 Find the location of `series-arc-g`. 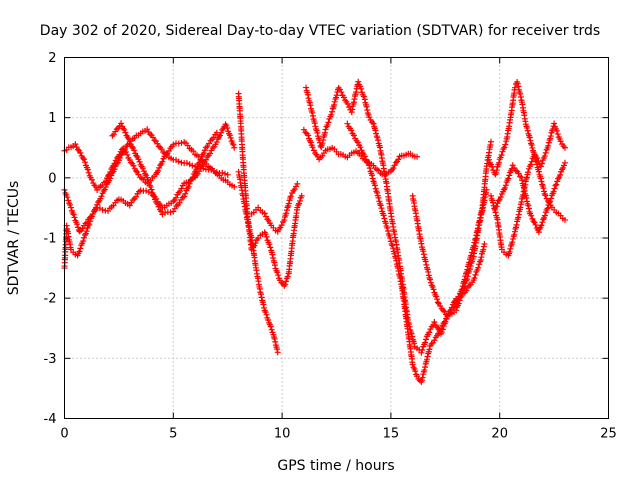

series-arc-g is located at coordinates (274, 207).